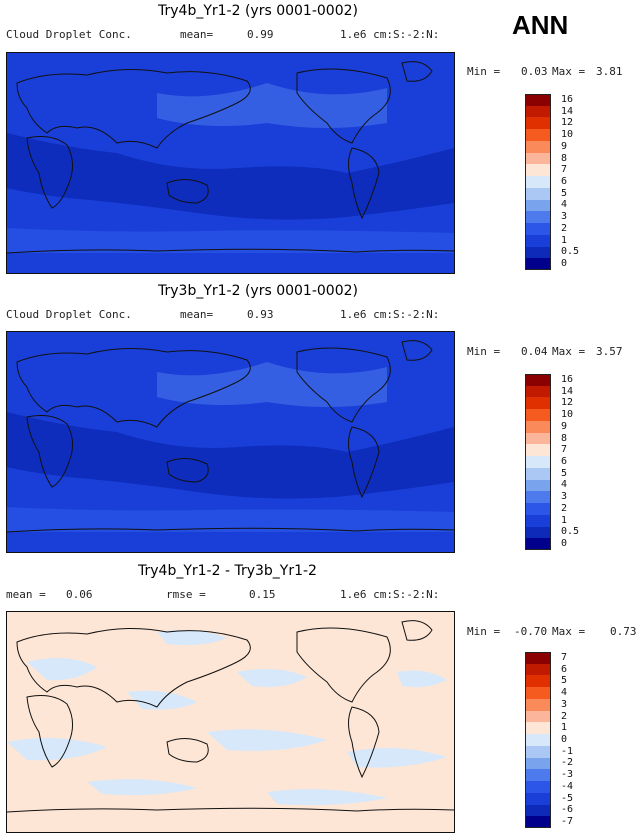 This screenshot has width=644, height=839. What do you see at coordinates (227, 571) in the screenshot?
I see `panel-3-title: Try4b_Yr1-2 - Try3b_Yr1-2` at bounding box center [227, 571].